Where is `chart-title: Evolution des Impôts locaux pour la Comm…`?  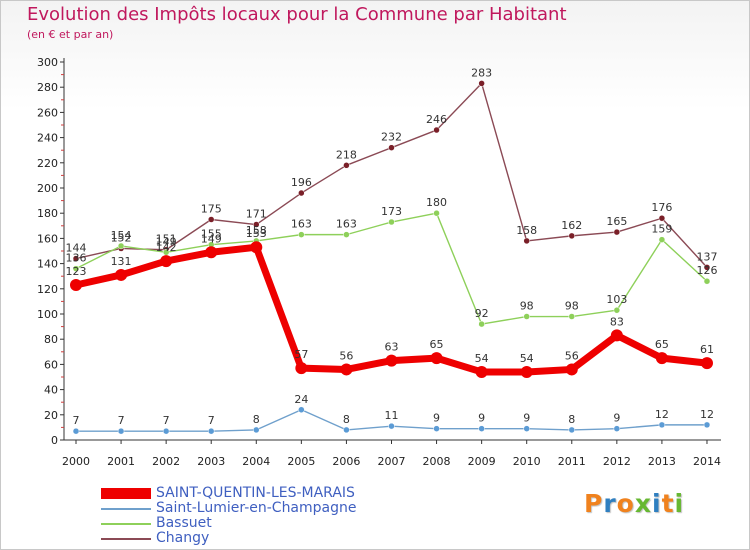
chart-title: Evolution des Impôts locaux pour la Comm… is located at coordinates (297, 14).